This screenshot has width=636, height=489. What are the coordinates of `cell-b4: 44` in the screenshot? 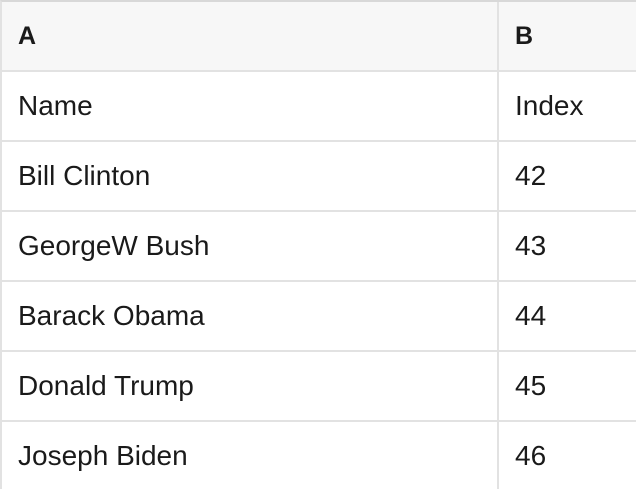 It's located at (567, 317).